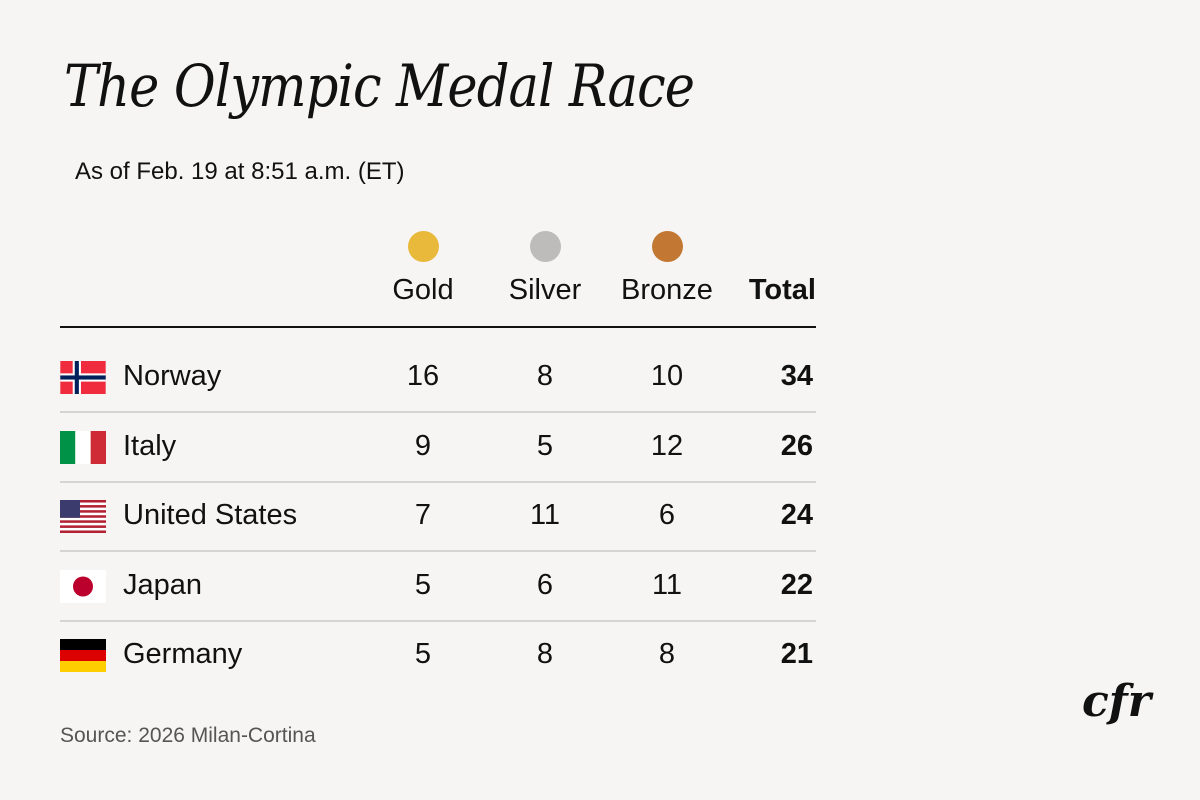  Describe the element at coordinates (438, 517) in the screenshot. I see `table-row: United States 7 11 6 24` at that location.